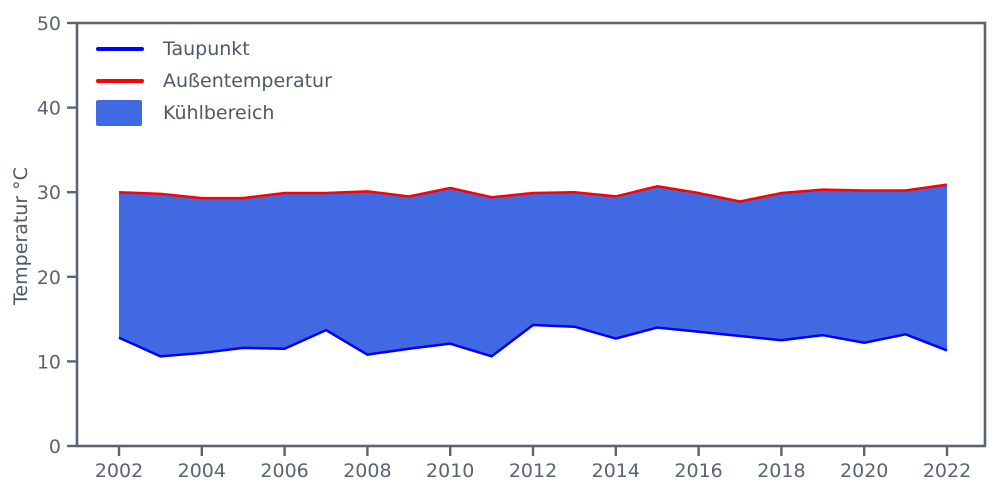  What do you see at coordinates (120, 81) in the screenshot?
I see `aussentemperatur-line-swatch` at bounding box center [120, 81].